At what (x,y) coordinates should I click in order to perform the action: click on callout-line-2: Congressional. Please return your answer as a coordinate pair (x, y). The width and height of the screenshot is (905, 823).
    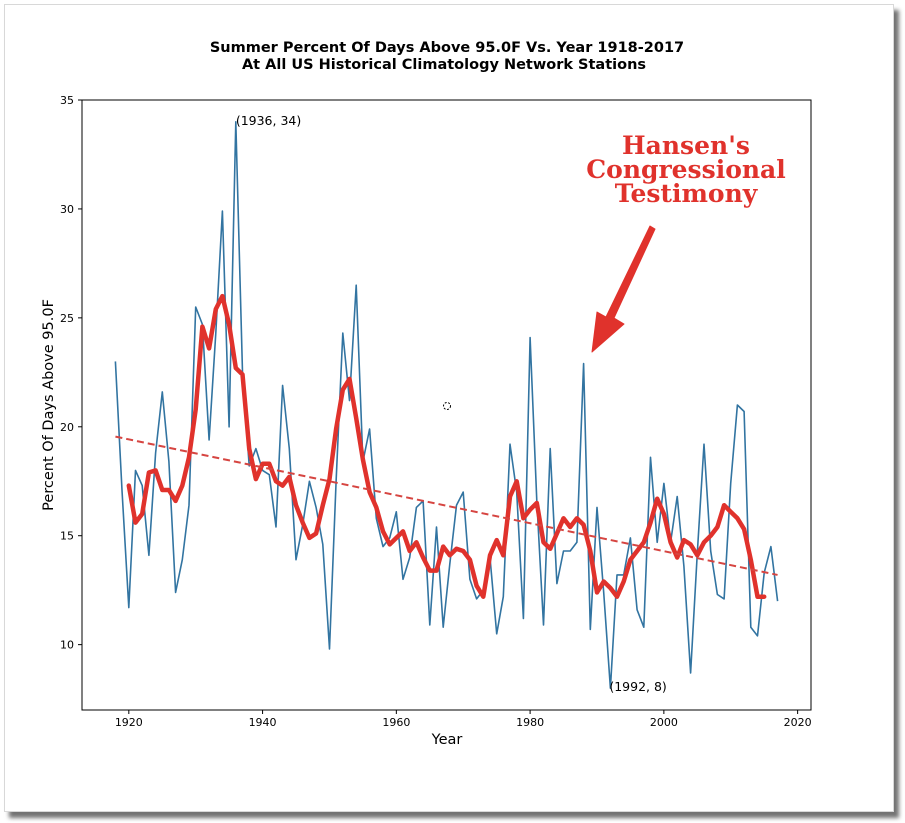
    Looking at the image, I should click on (686, 169).